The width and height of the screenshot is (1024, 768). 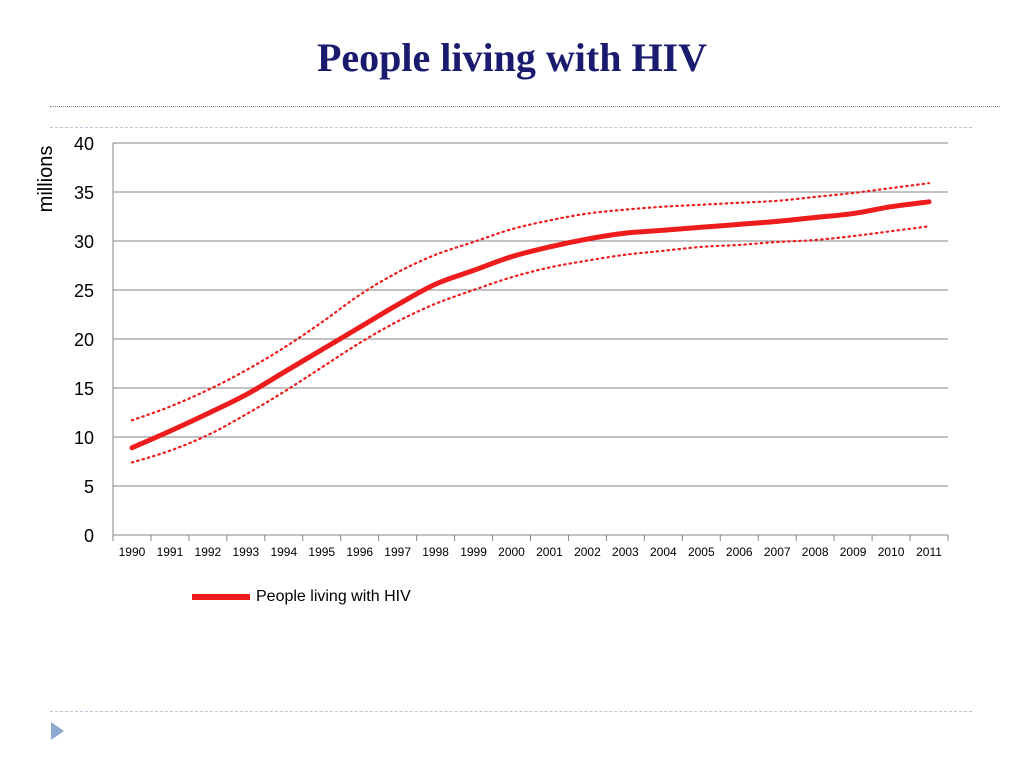 I want to click on y-tick-label: 25, so click(x=84, y=291).